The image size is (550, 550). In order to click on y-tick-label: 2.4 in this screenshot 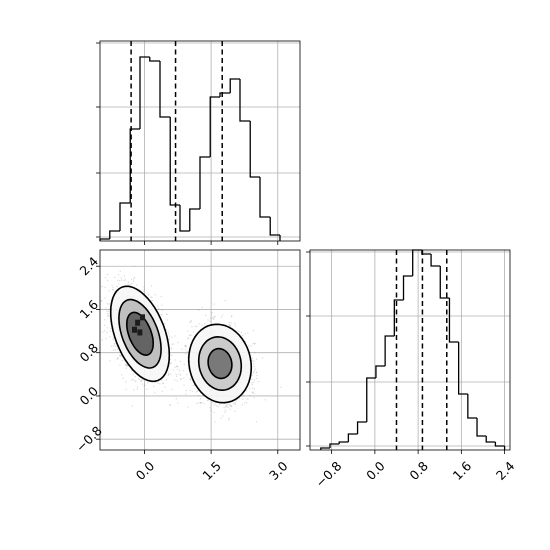, I will do `click(88, 266)`.